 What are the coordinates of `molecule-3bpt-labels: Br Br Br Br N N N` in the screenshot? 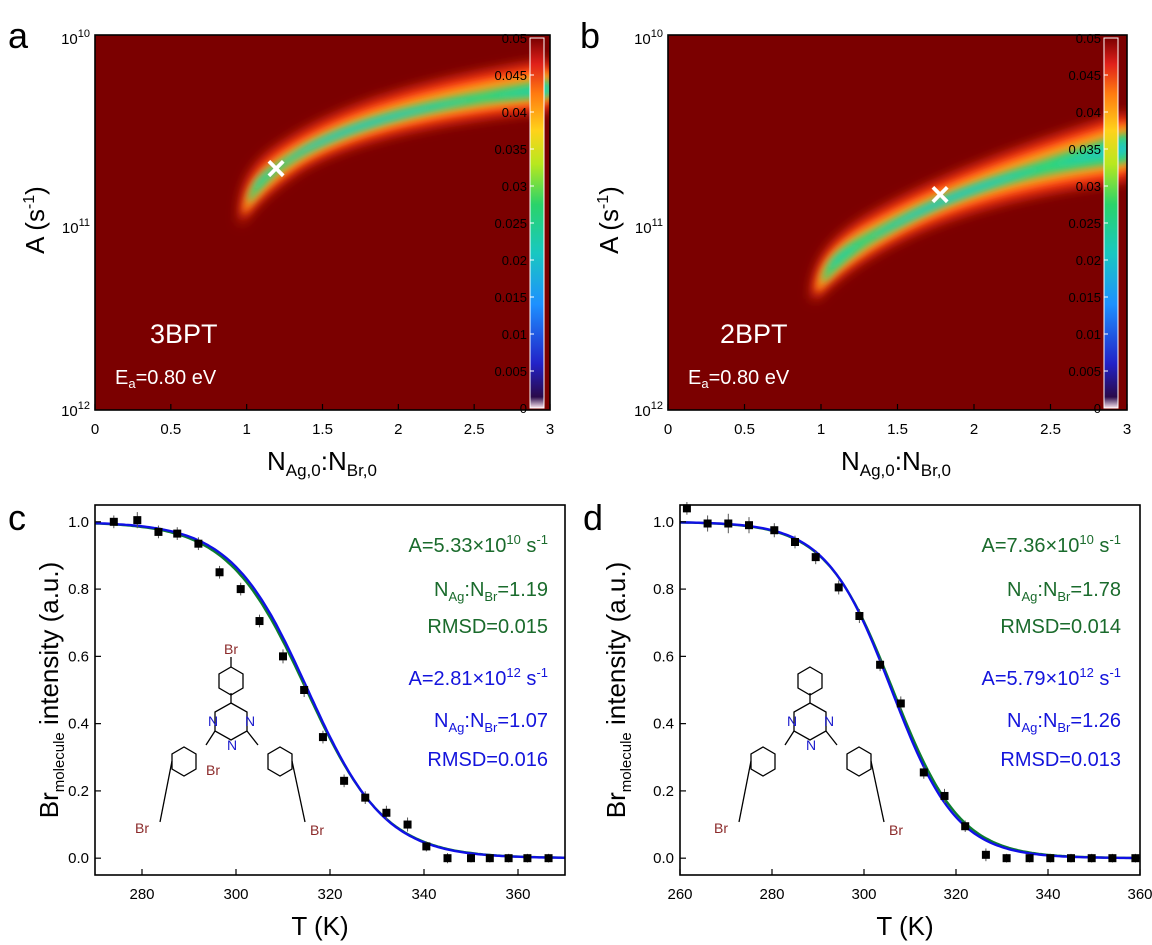 It's located at (229, 739).